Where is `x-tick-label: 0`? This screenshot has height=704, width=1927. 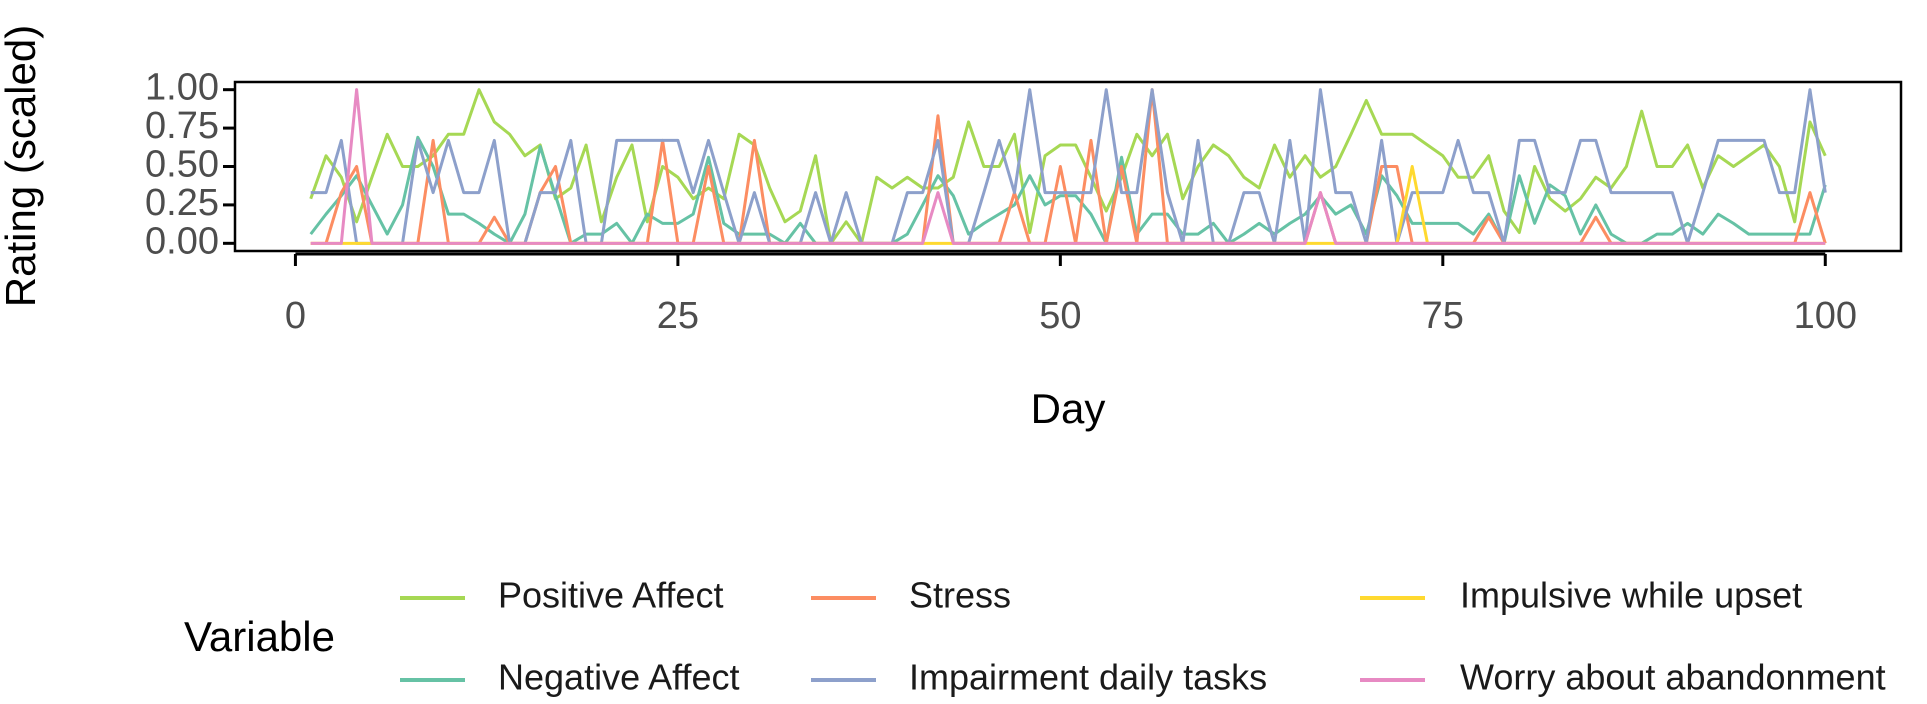 x-tick-label: 0 is located at coordinates (295, 316).